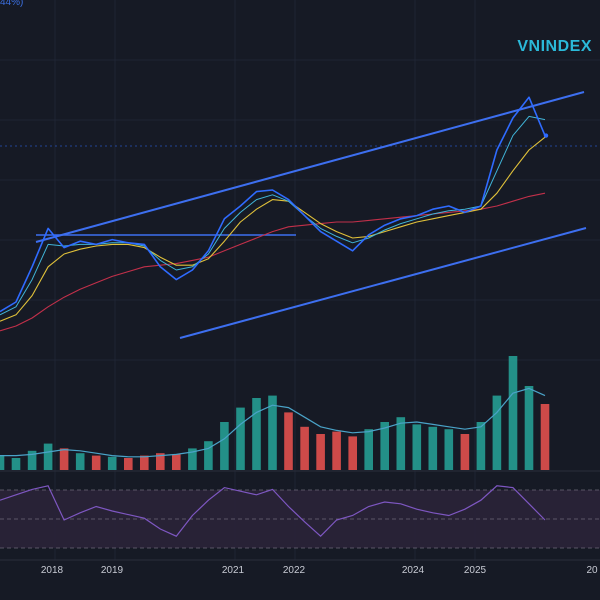 This screenshot has width=600, height=600. What do you see at coordinates (294, 570) in the screenshot?
I see `x-tick-label: 2022` at bounding box center [294, 570].